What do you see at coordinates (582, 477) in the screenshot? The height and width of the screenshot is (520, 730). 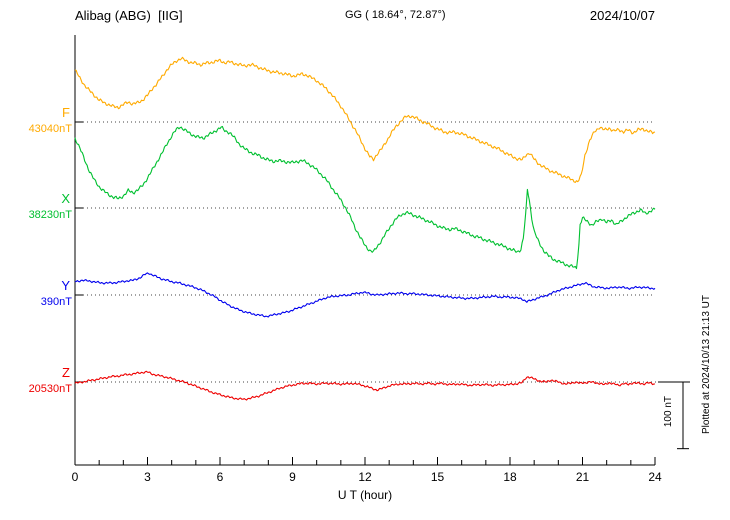 I see `x-tick-label: 21` at bounding box center [582, 477].